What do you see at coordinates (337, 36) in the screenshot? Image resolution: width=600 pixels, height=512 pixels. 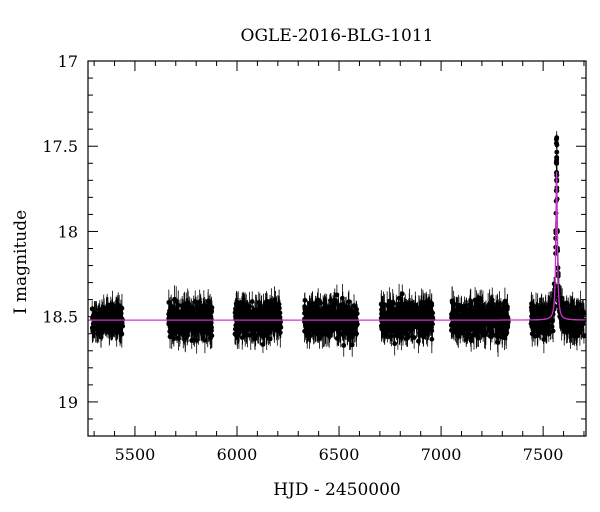 I see `chart-title: OGLE-2016-BLG-1011` at bounding box center [337, 36].